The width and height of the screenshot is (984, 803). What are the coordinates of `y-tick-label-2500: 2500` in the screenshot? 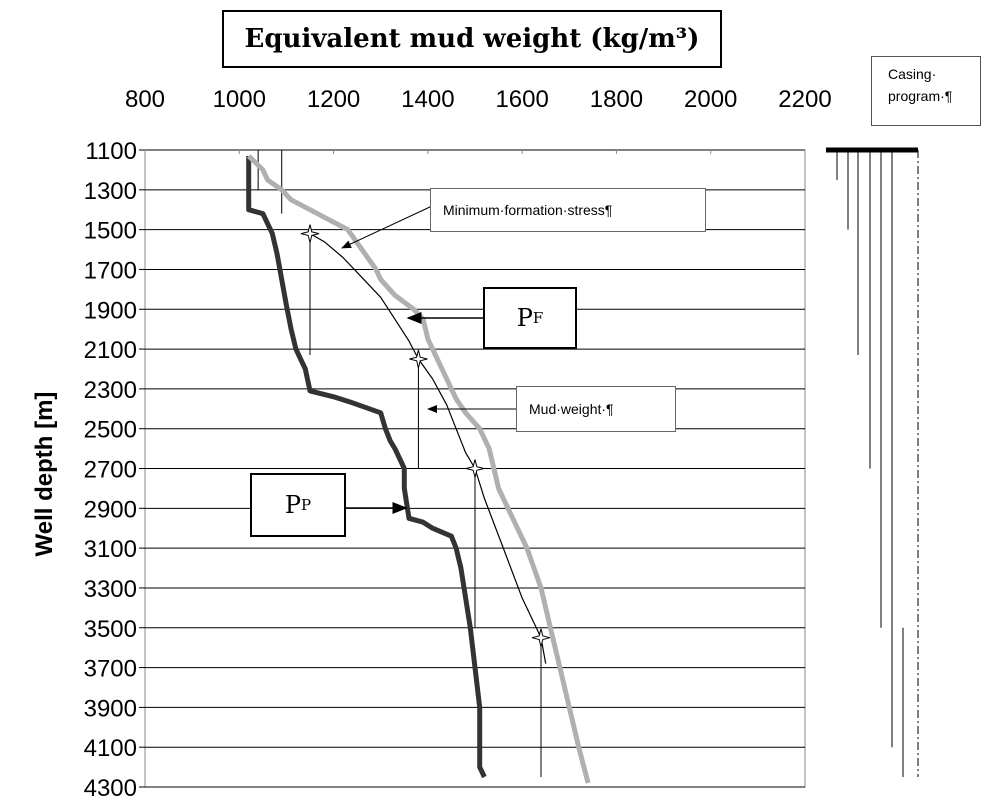 It's located at (110, 430).